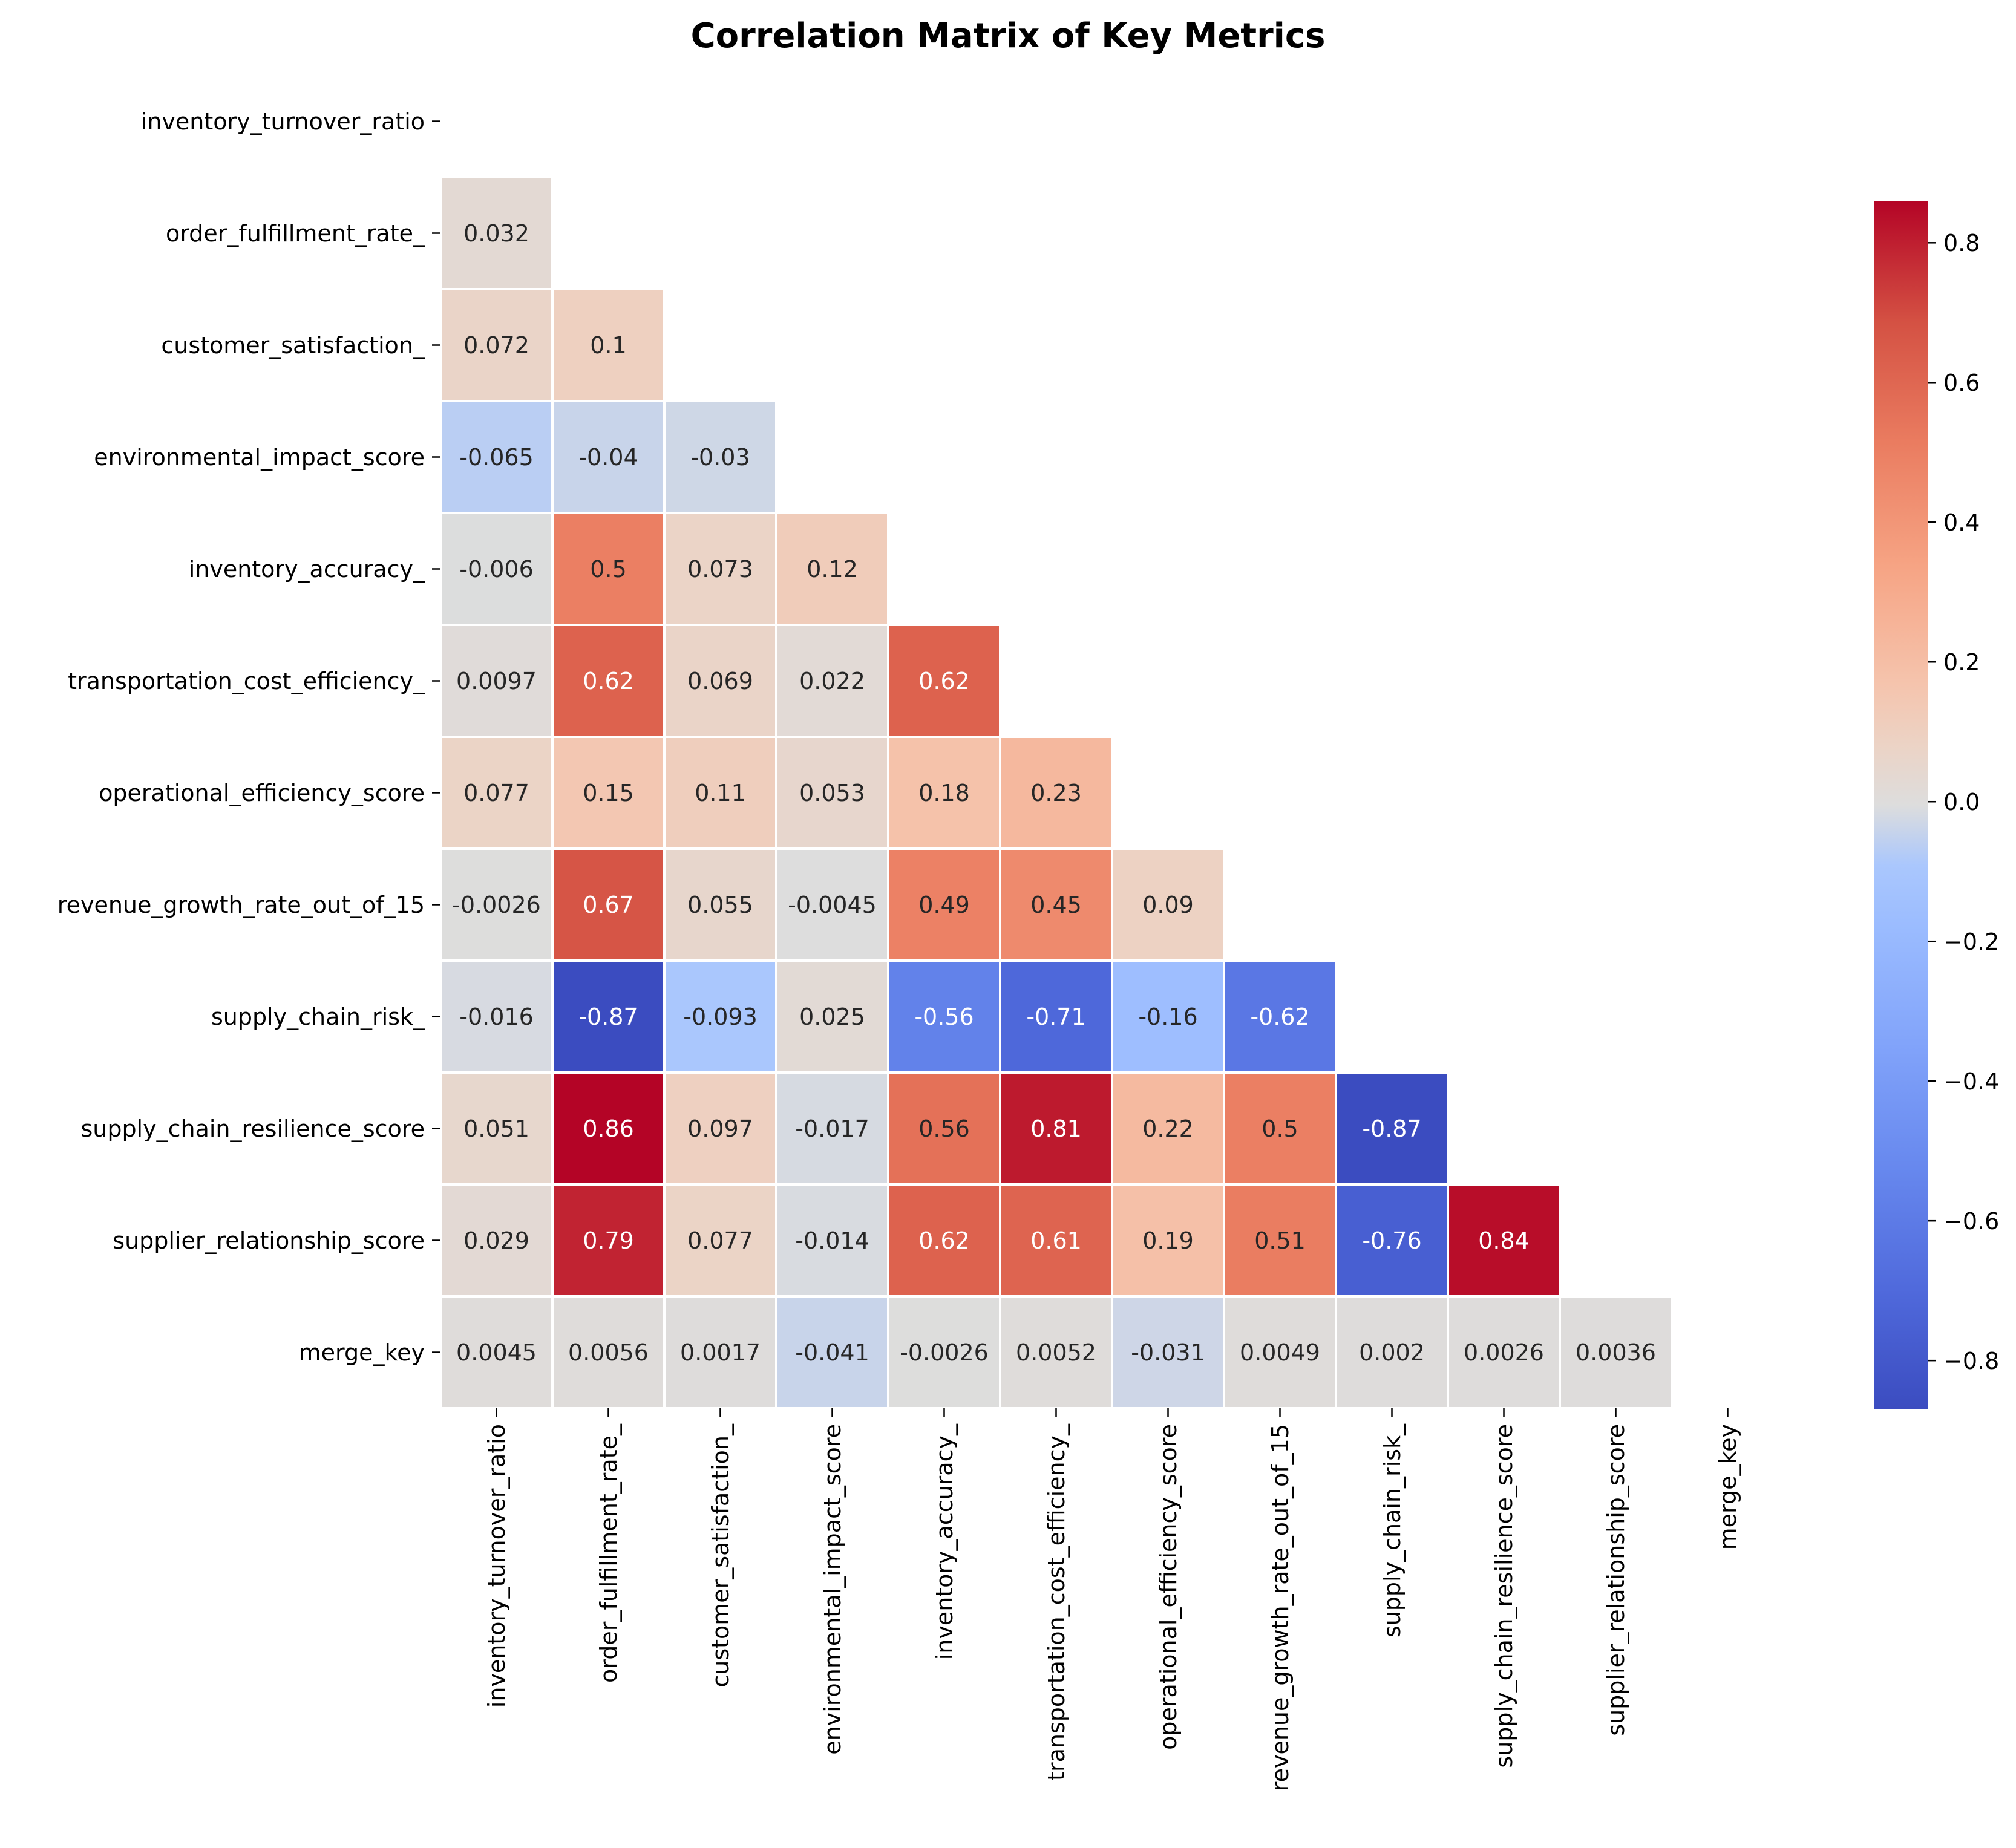 This screenshot has width=2016, height=1848. I want to click on colorbar-tick-label-6: 0.4, so click(1961, 522).